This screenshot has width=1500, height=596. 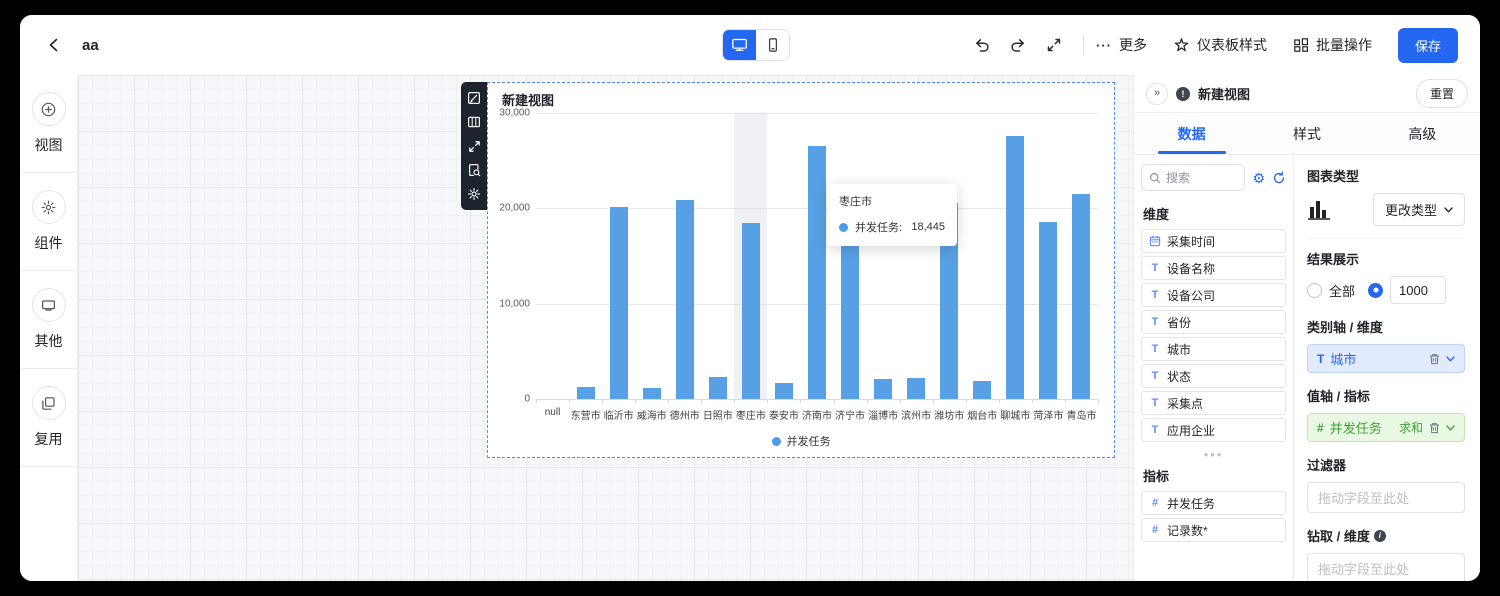 What do you see at coordinates (916, 388) in the screenshot?
I see `bar-滨州市` at bounding box center [916, 388].